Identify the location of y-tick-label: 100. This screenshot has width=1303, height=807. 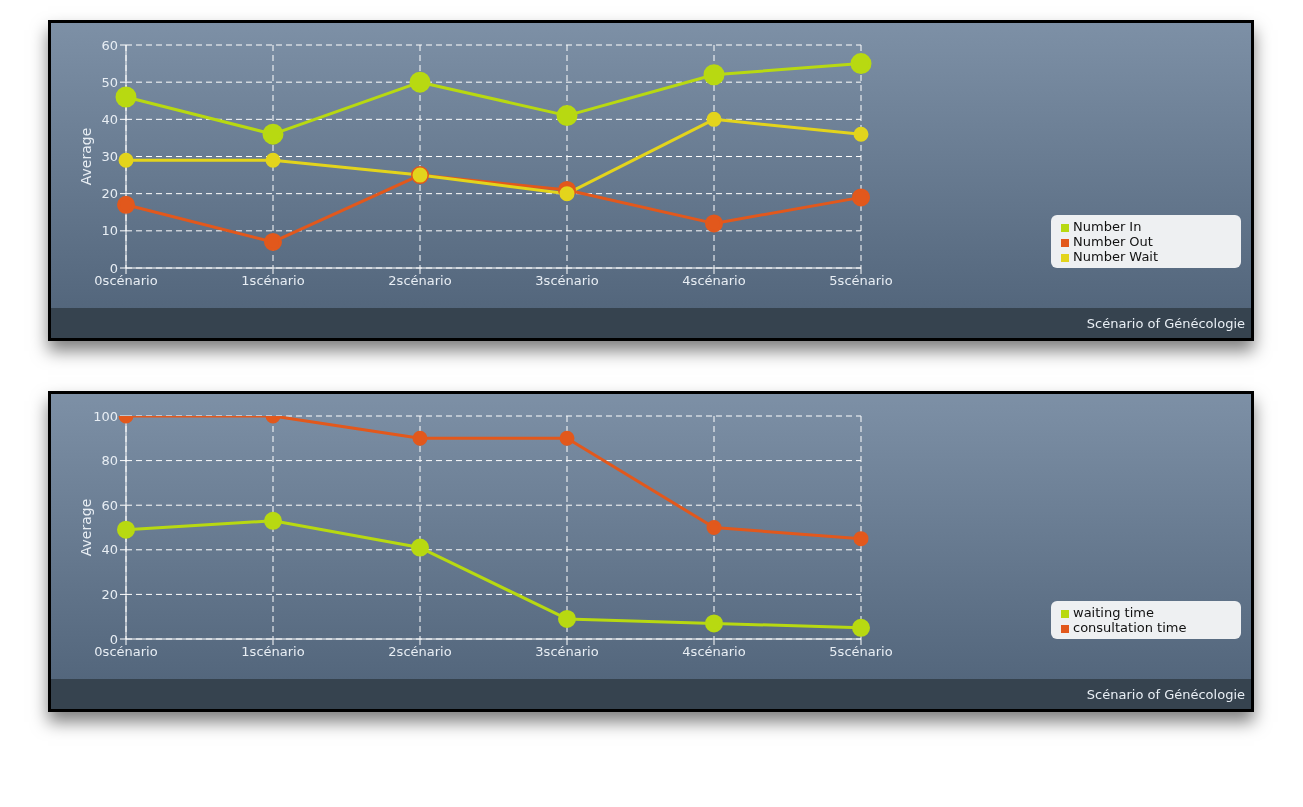
(105, 416).